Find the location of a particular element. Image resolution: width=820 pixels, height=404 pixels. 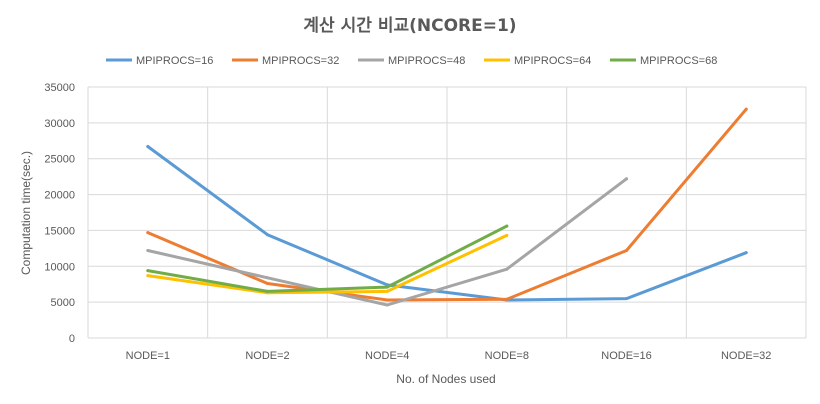

legend-label: MPIPROCS=68 is located at coordinates (678, 61).